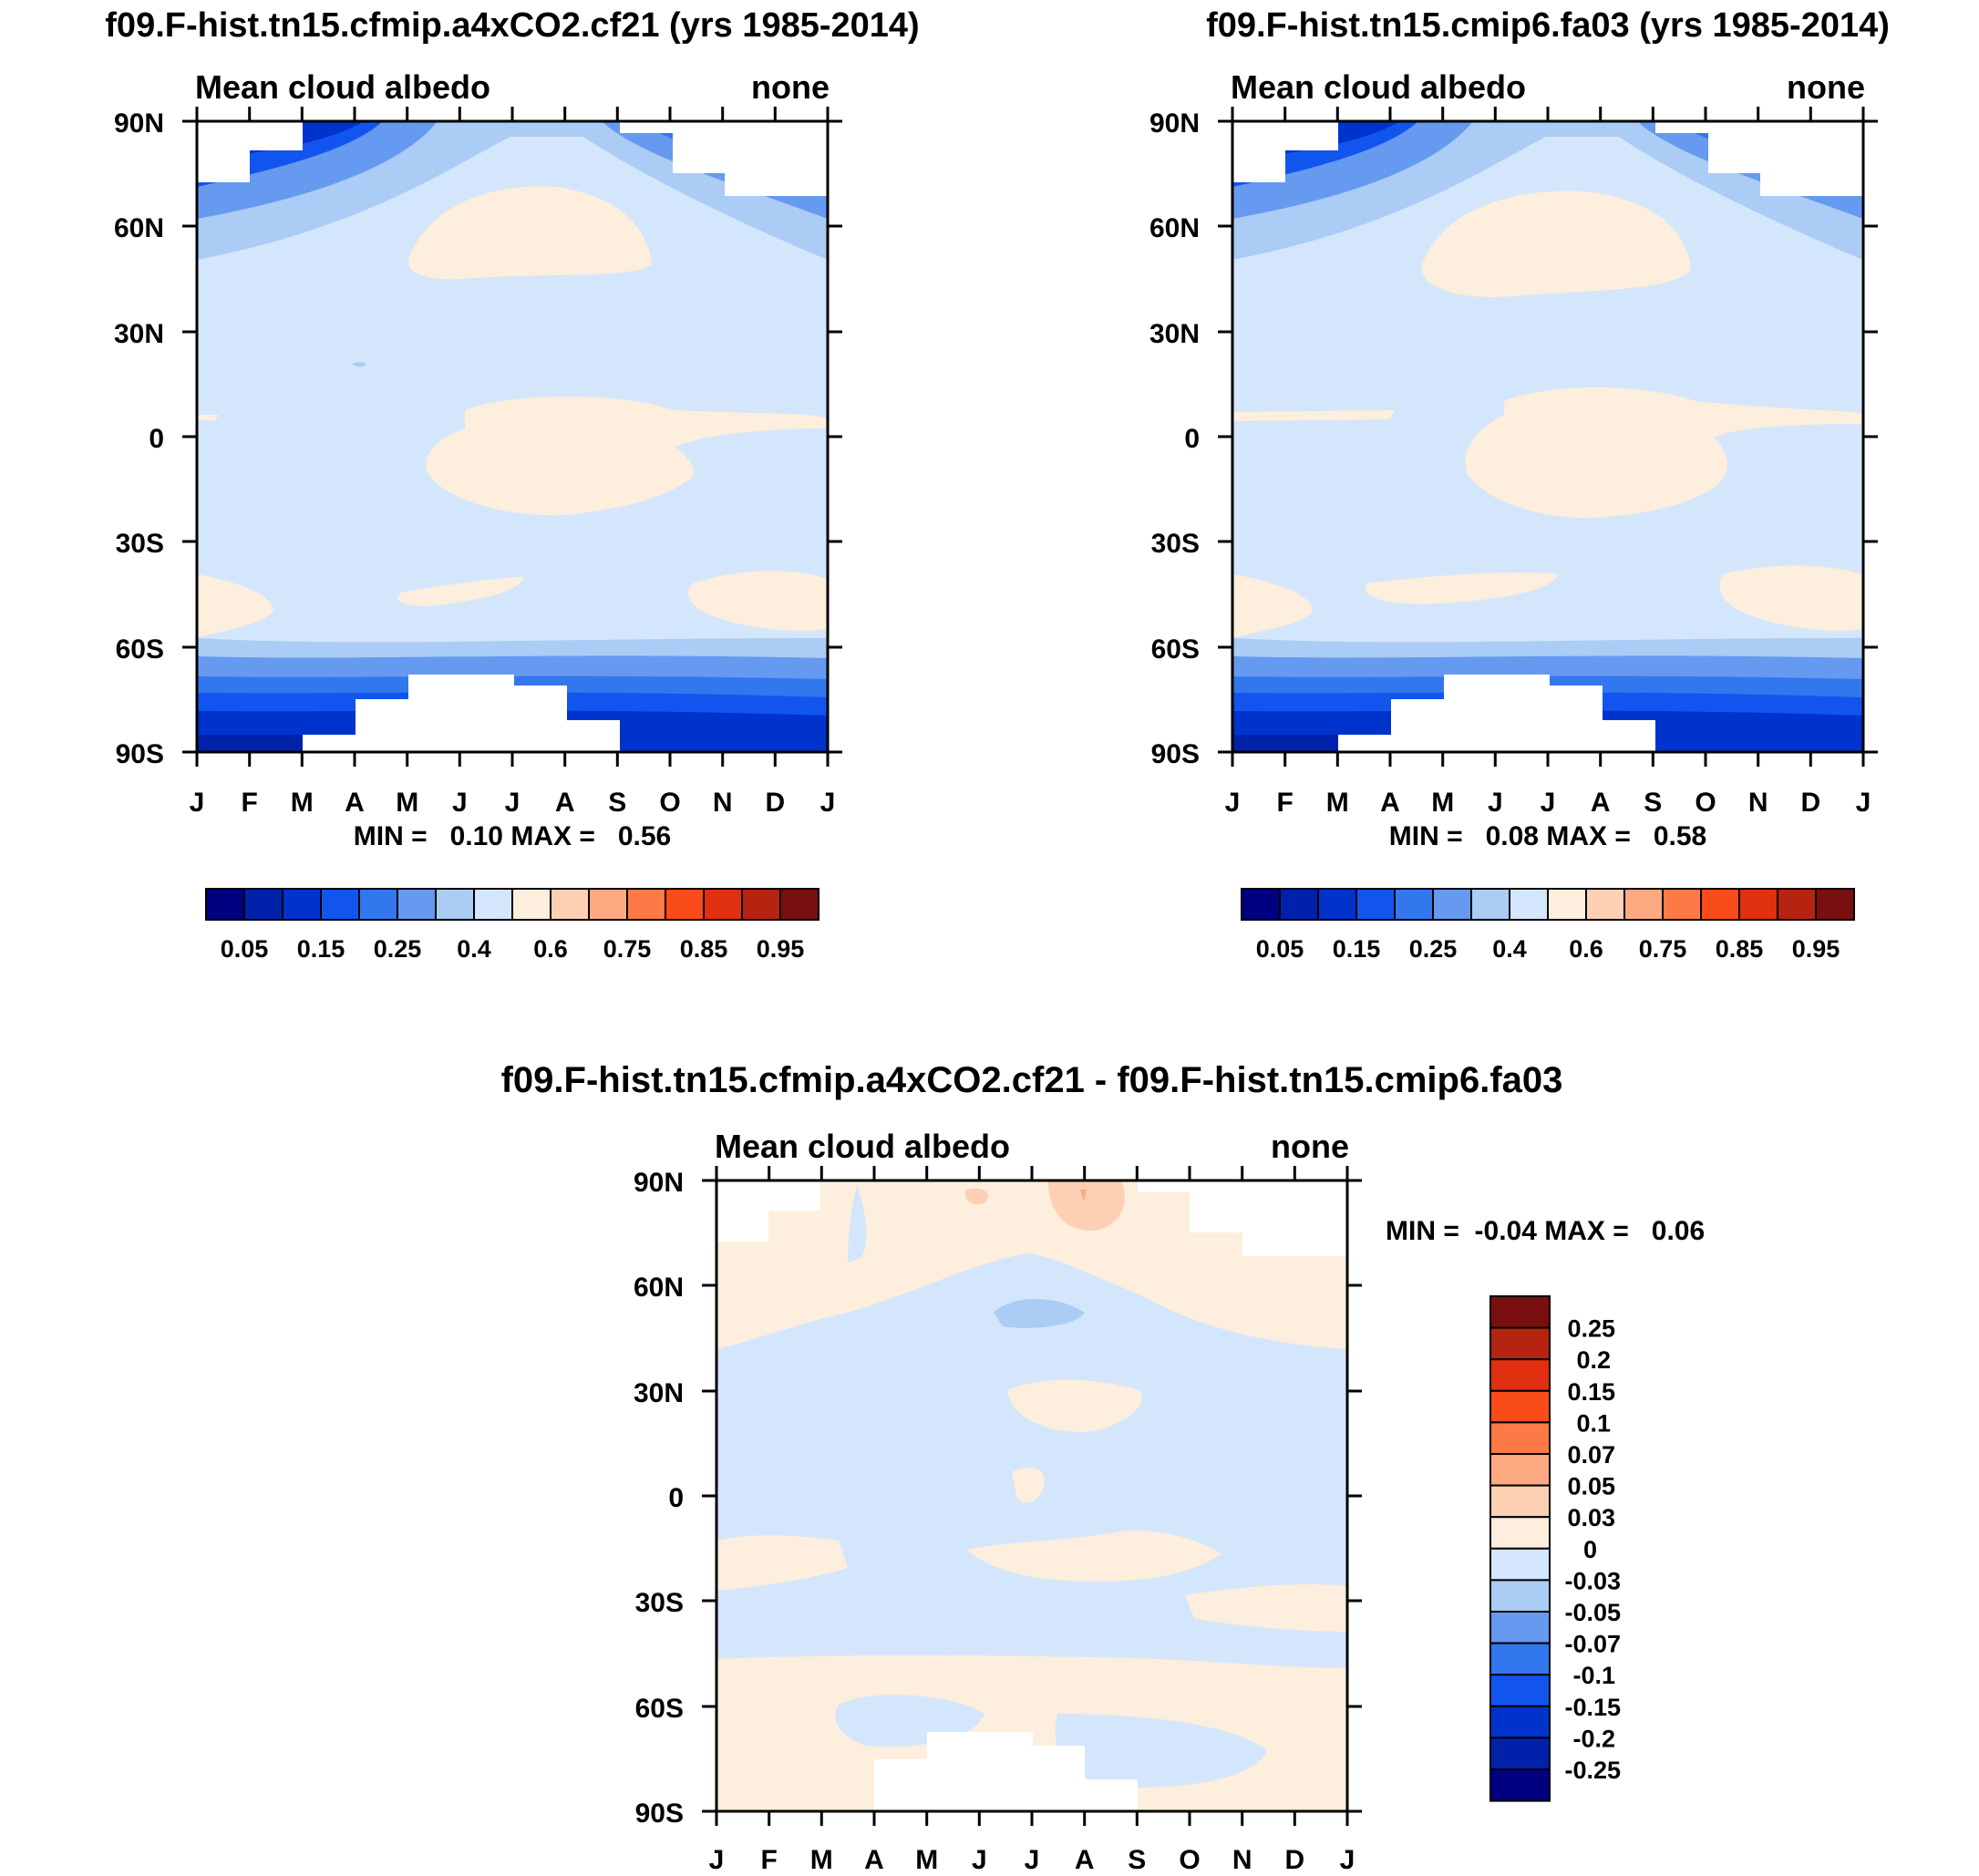  I want to click on colorbar-label: 0.2, so click(1593, 1360).